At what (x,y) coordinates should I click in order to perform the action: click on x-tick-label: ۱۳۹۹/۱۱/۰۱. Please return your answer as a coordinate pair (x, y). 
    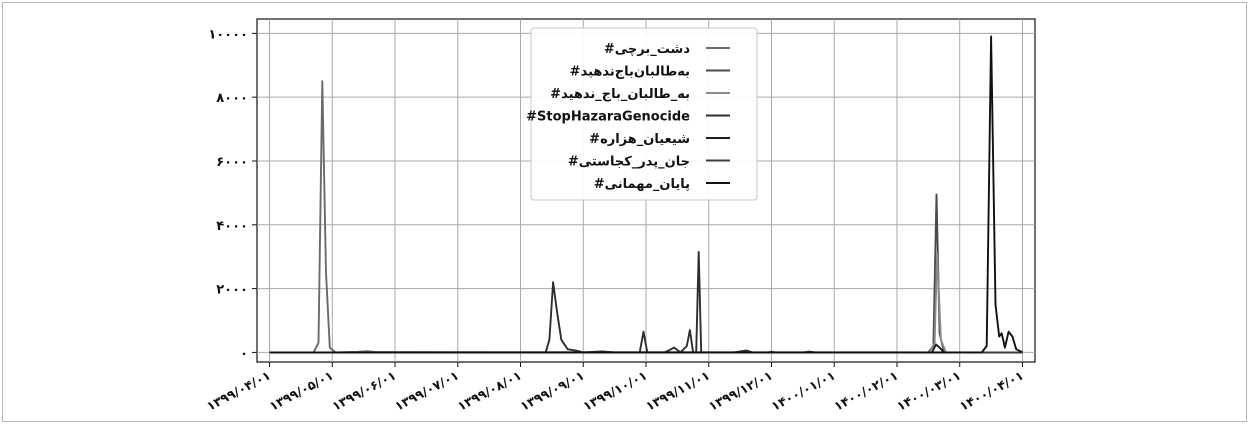
    Looking at the image, I should click on (677, 390).